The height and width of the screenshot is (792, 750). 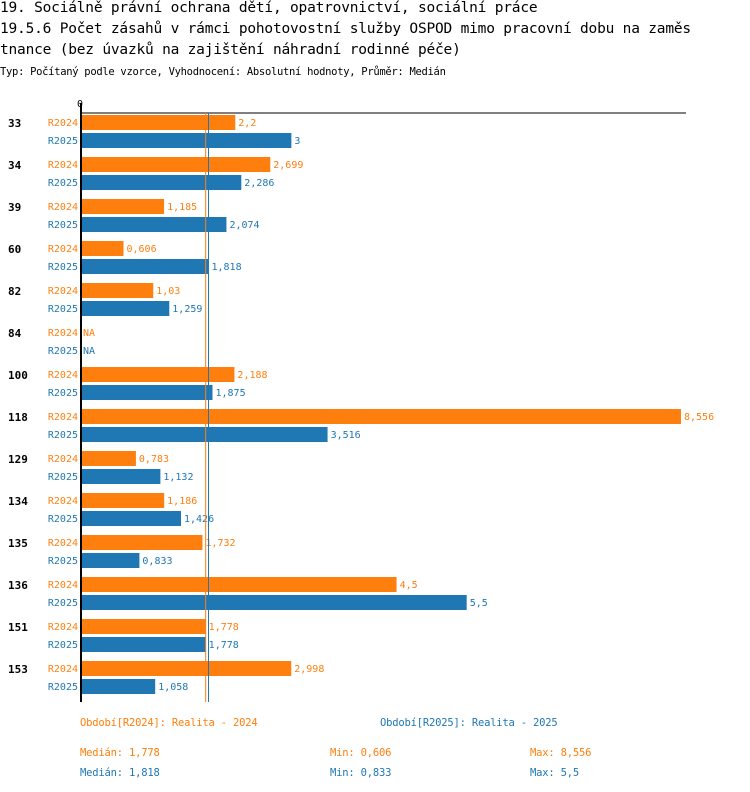 What do you see at coordinates (187, 309) in the screenshot?
I see `data-label: 1,259` at bounding box center [187, 309].